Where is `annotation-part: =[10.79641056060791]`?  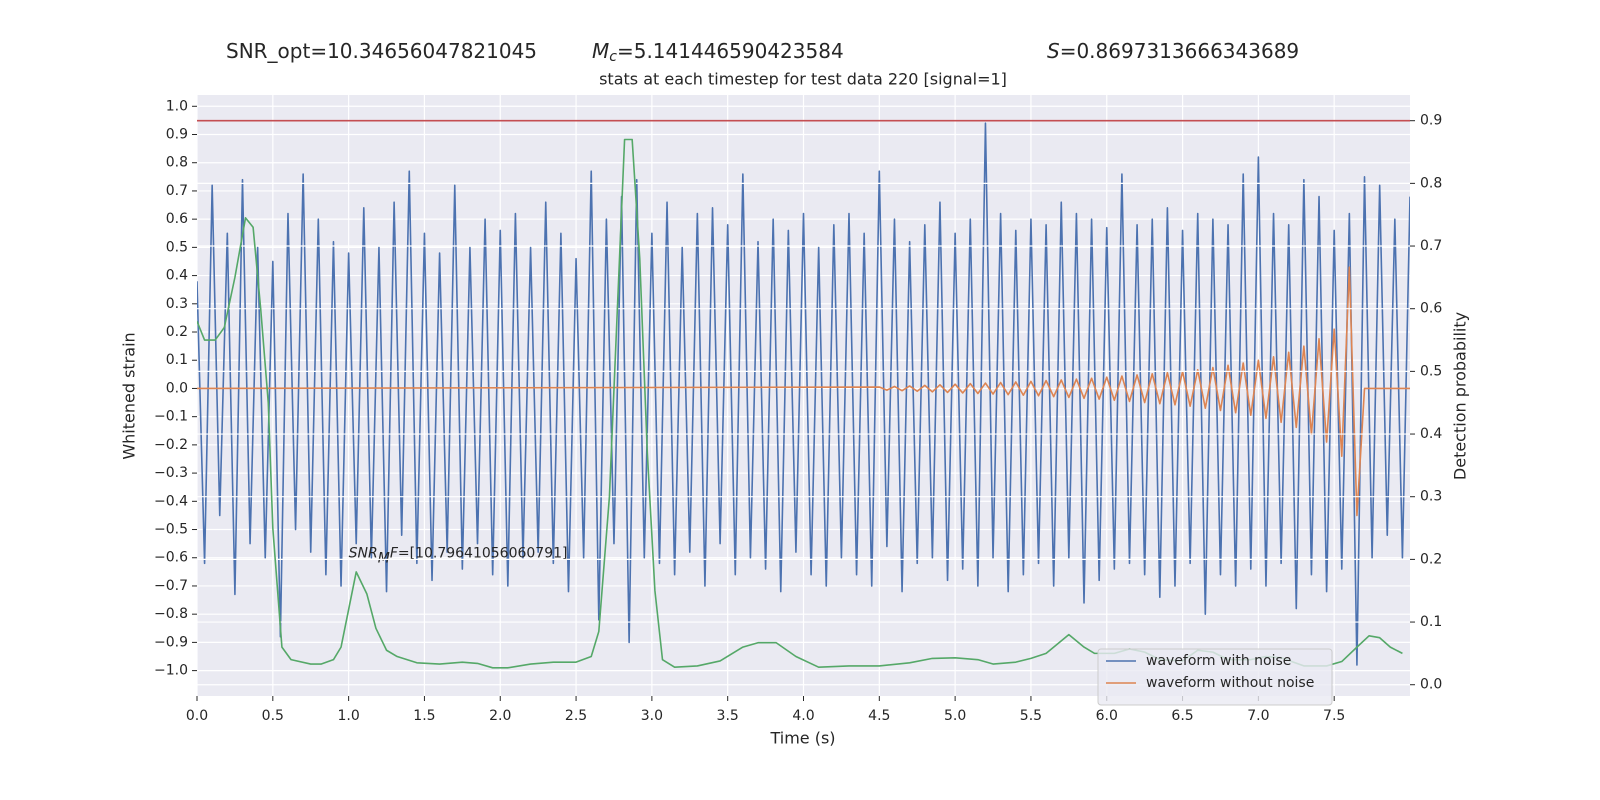 annotation-part: =[10.79641056060791] is located at coordinates (483, 554).